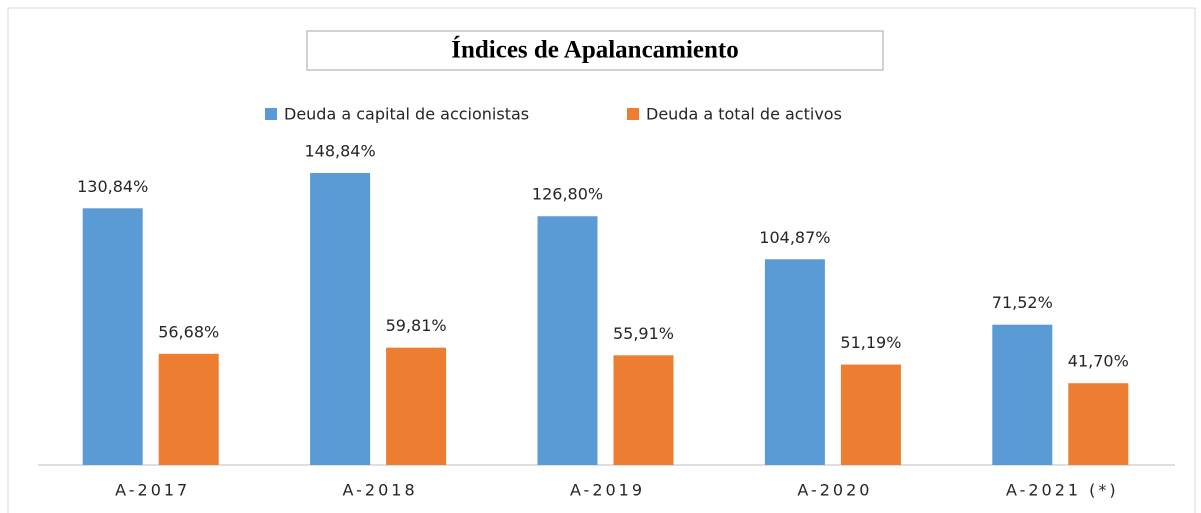 This screenshot has width=1201, height=513. What do you see at coordinates (188, 331) in the screenshot?
I see `data-label: 56,68%` at bounding box center [188, 331].